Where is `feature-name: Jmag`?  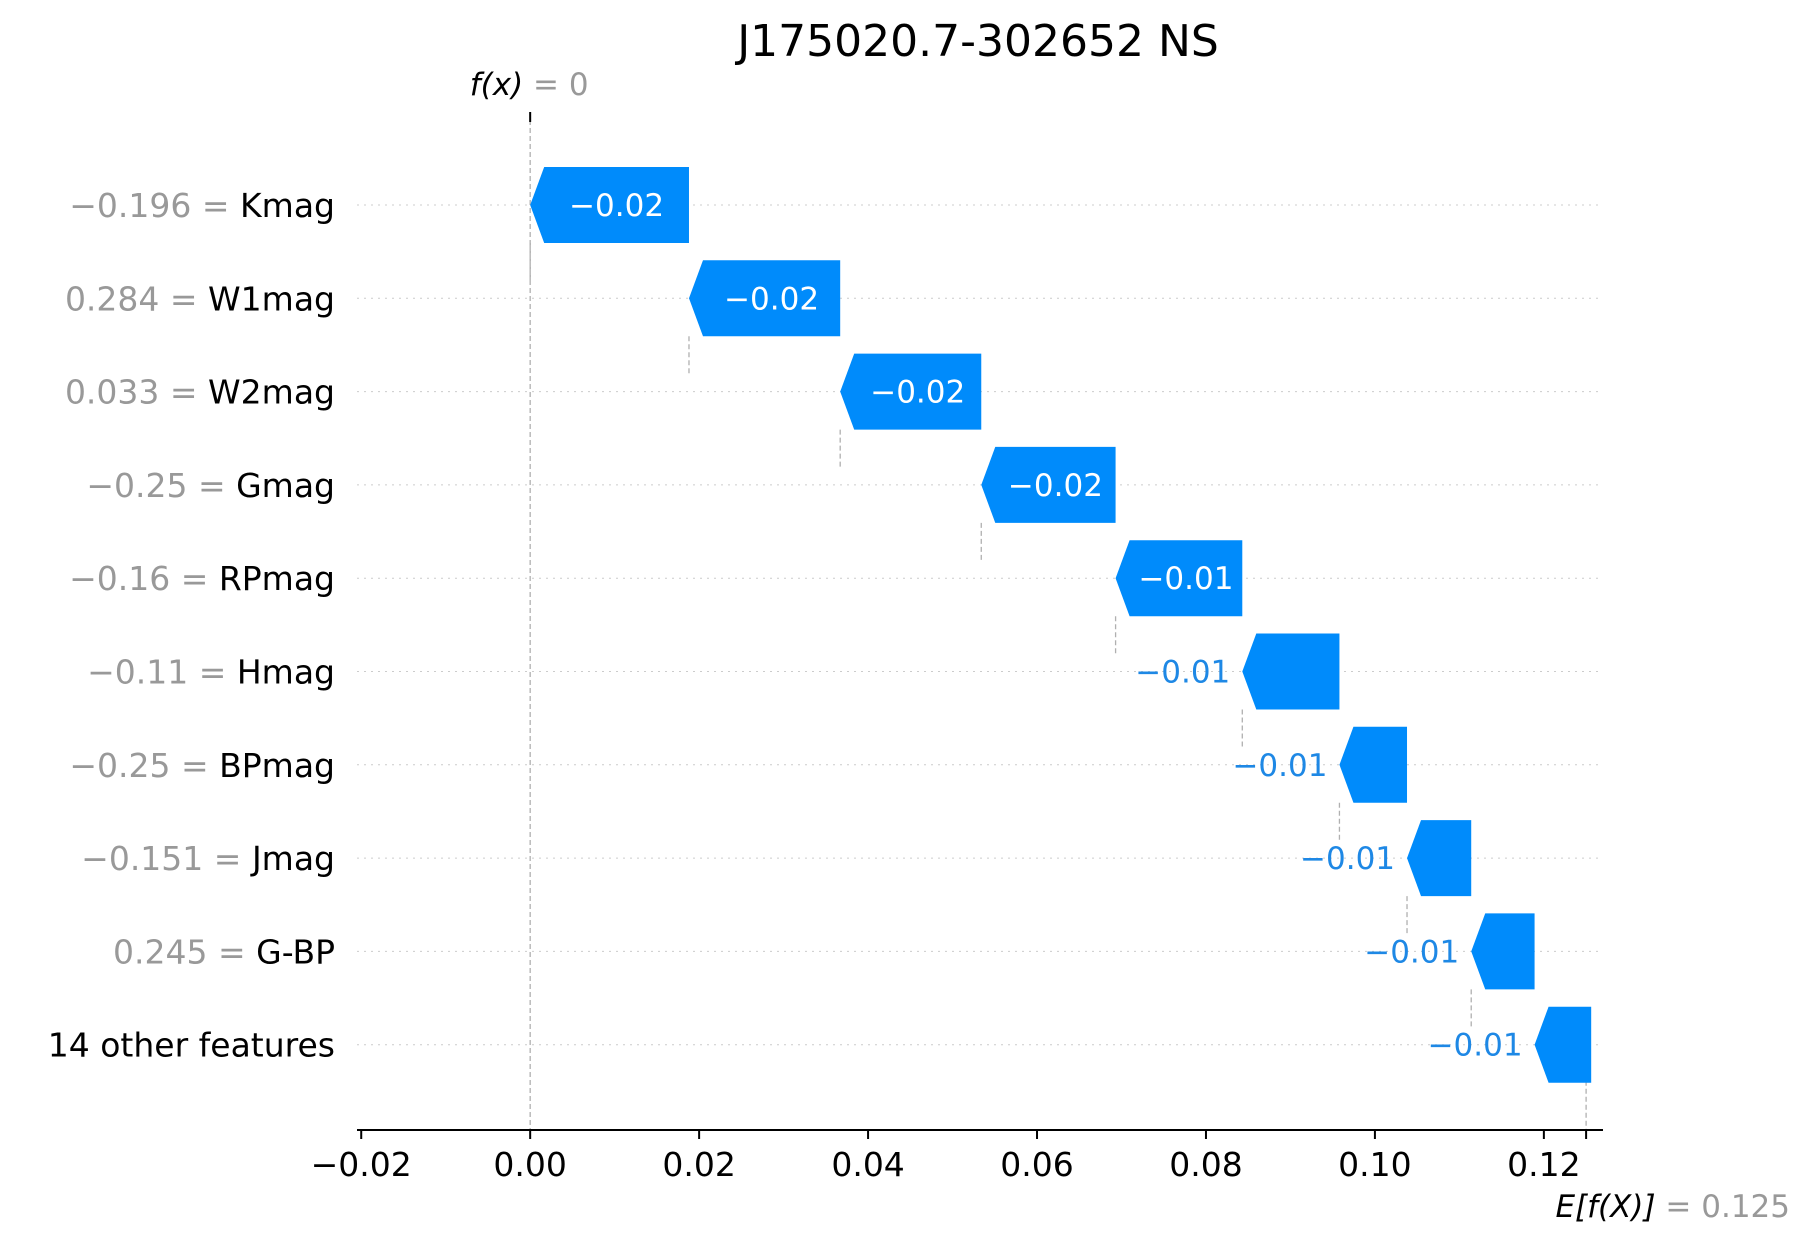
feature-name: Jmag is located at coordinates (292, 858).